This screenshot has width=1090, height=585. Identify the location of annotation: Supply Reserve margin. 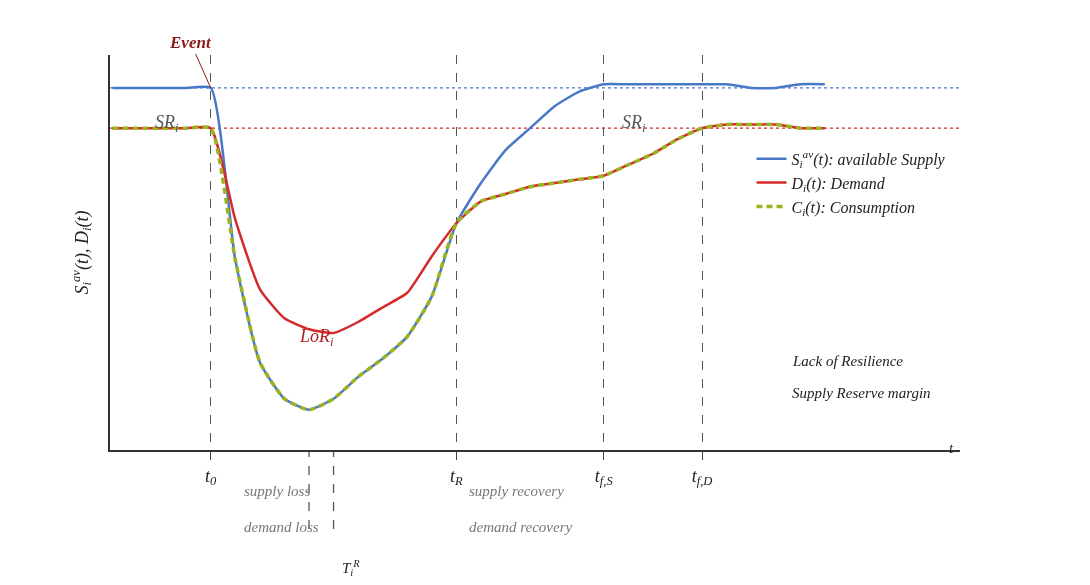
(861, 393).